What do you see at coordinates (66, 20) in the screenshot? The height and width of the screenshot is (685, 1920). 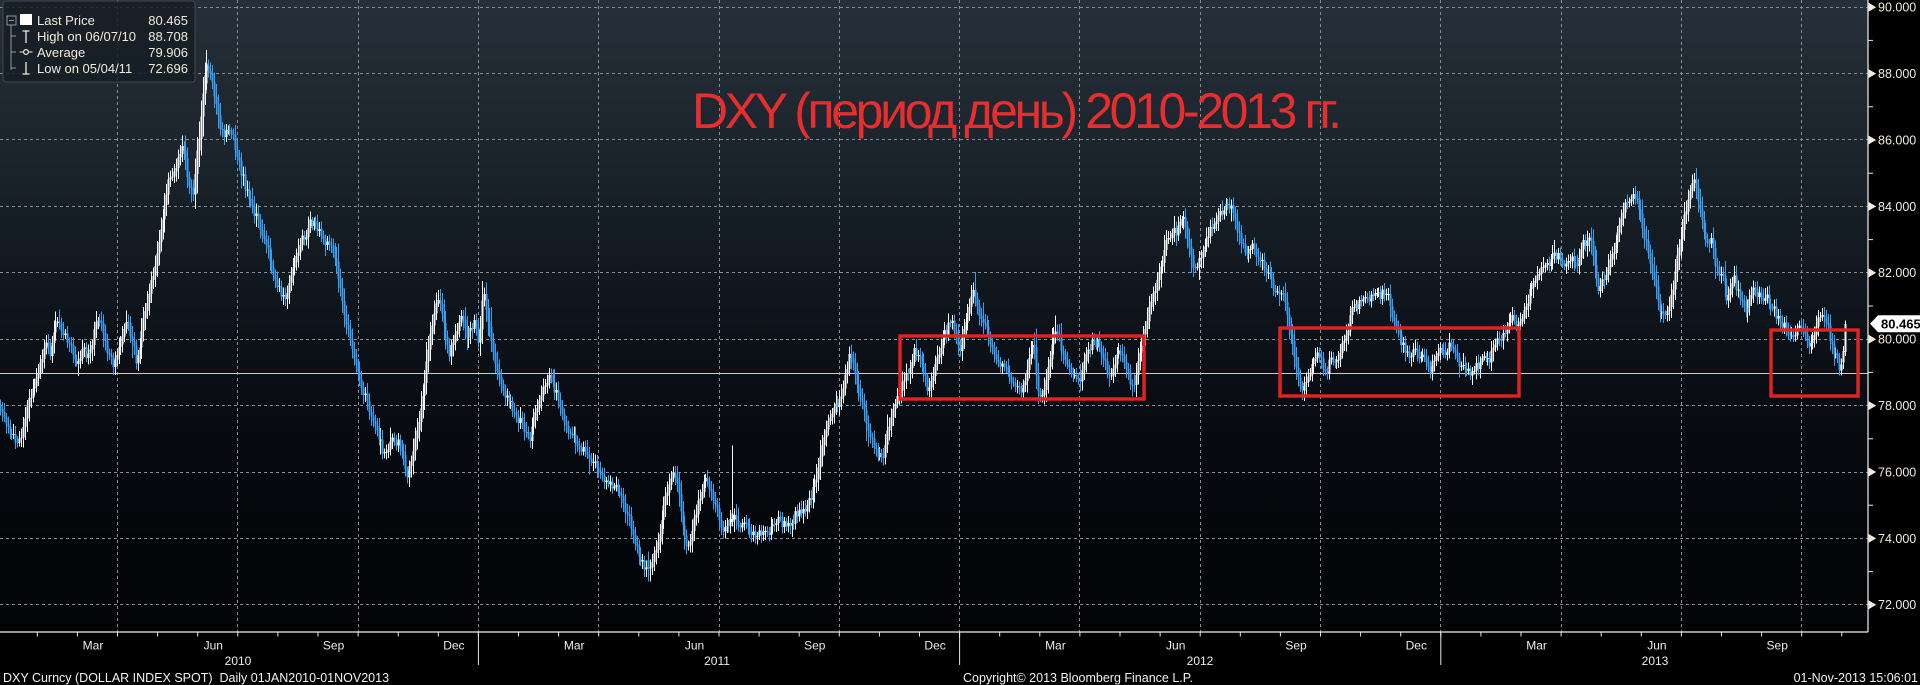 I see `svg-text: Last Price` at bounding box center [66, 20].